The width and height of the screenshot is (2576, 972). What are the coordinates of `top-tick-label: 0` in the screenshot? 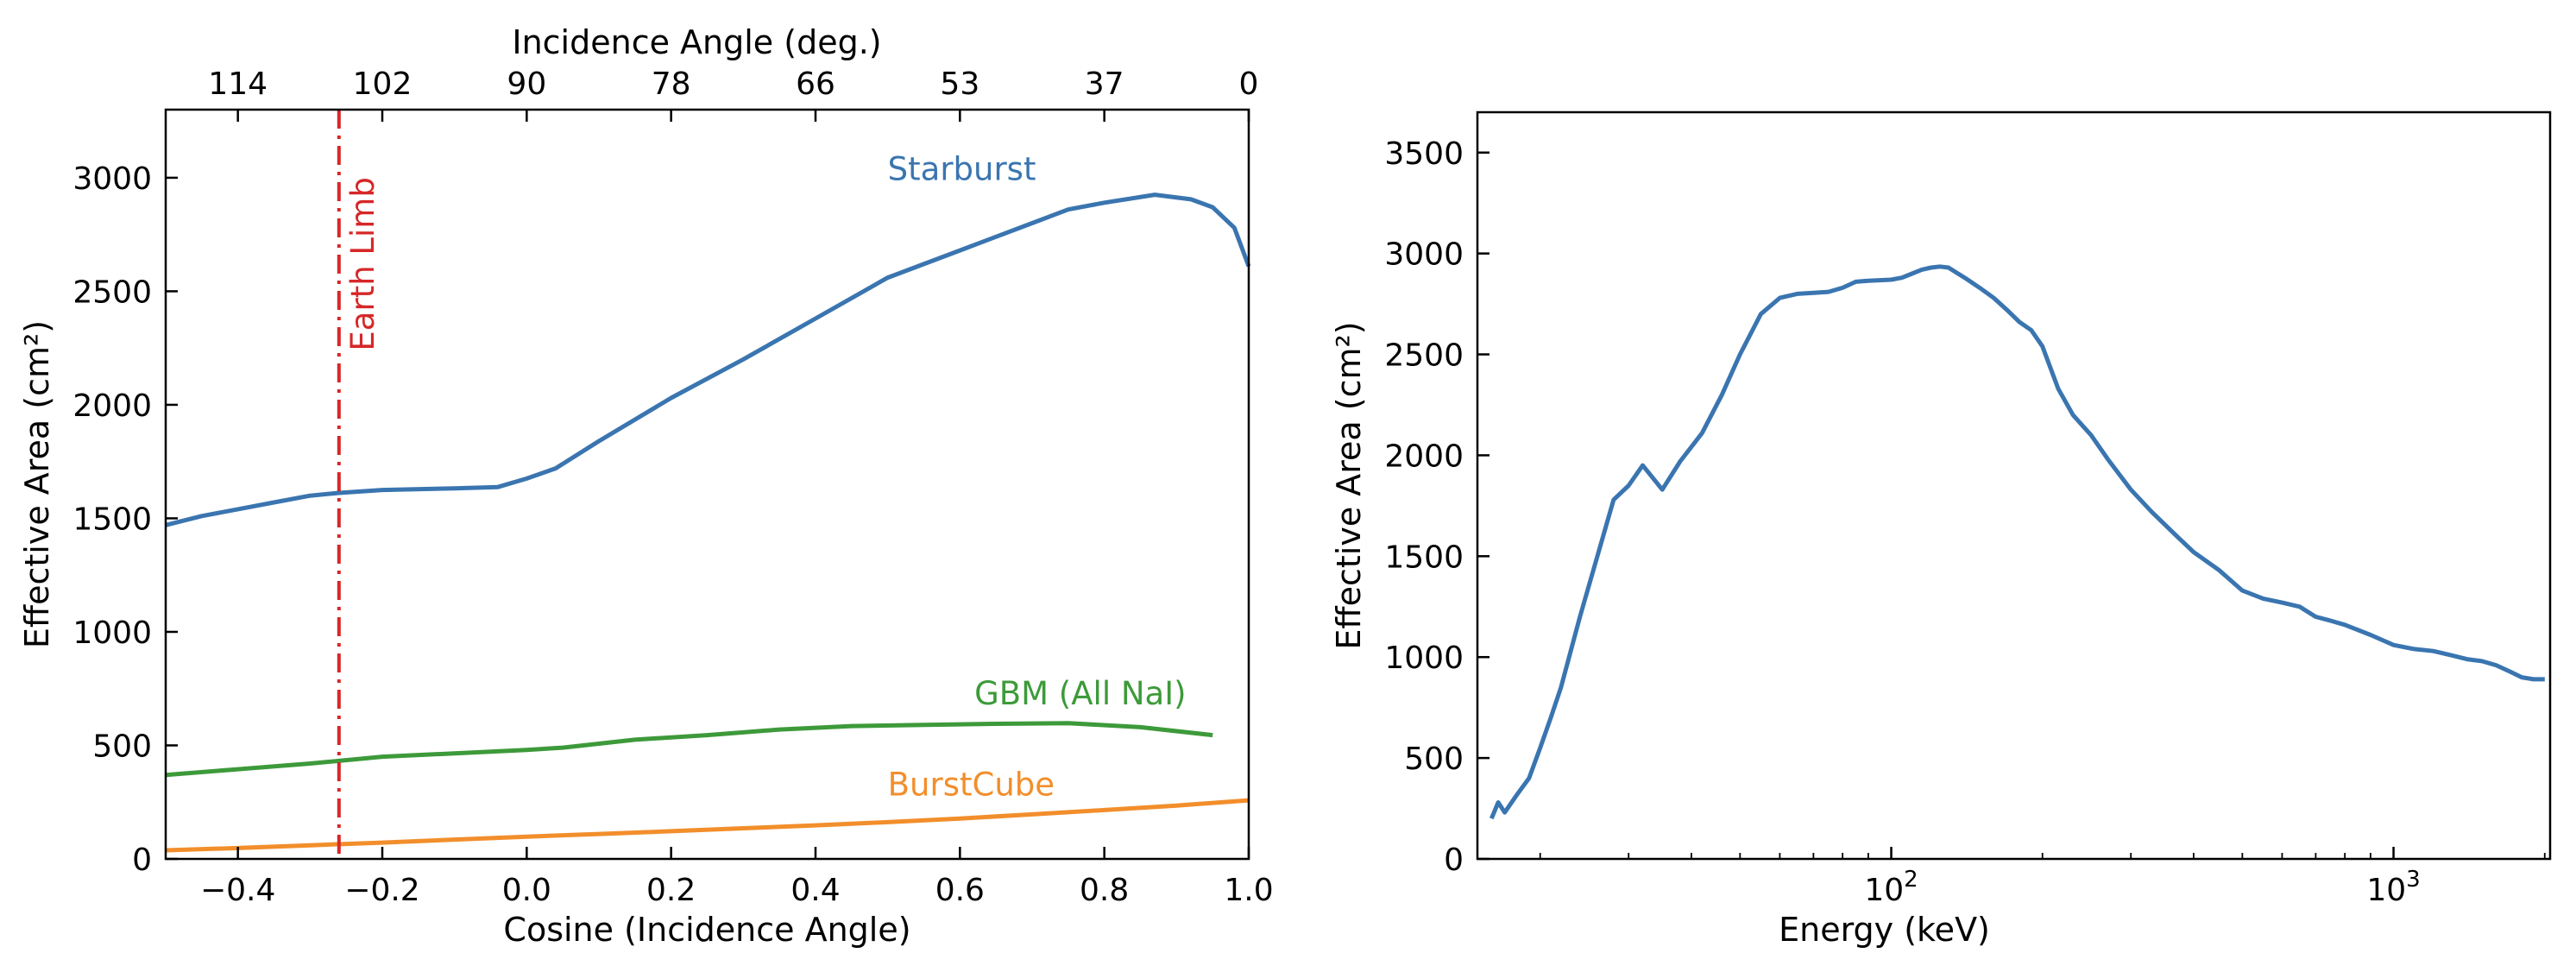 It's located at (1249, 84).